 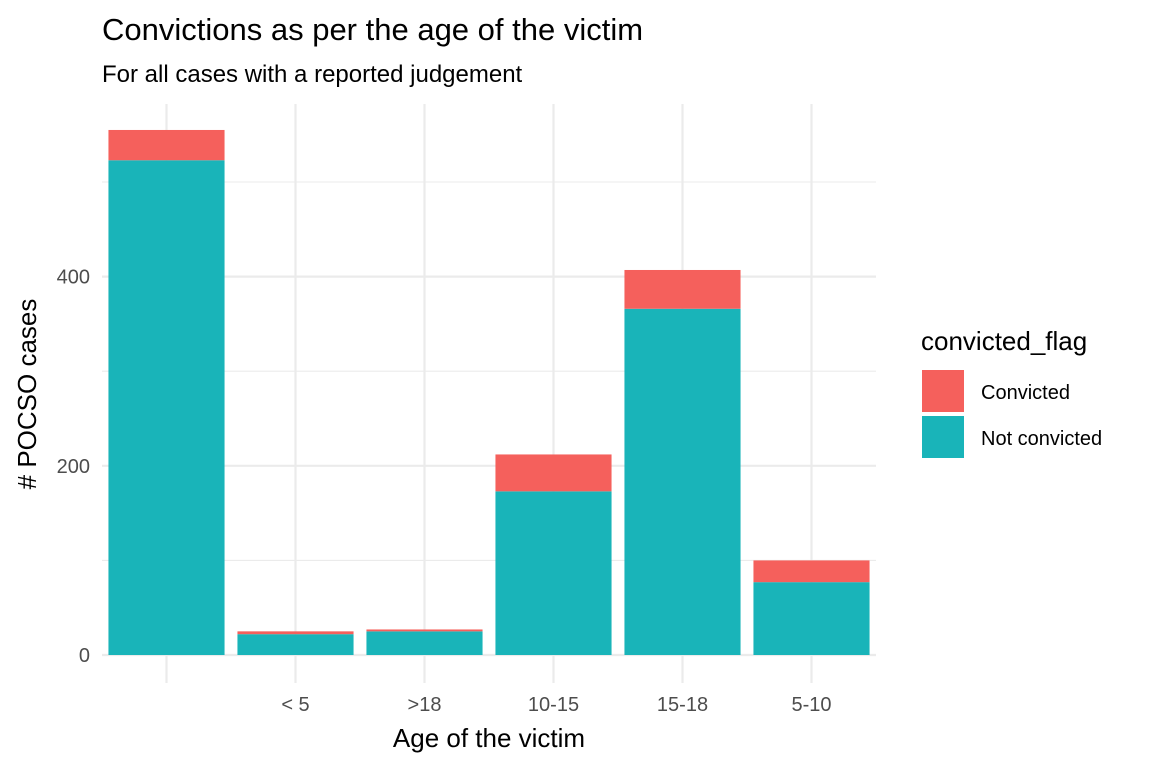 I want to click on legend-label: Not convicted, so click(x=1041, y=439).